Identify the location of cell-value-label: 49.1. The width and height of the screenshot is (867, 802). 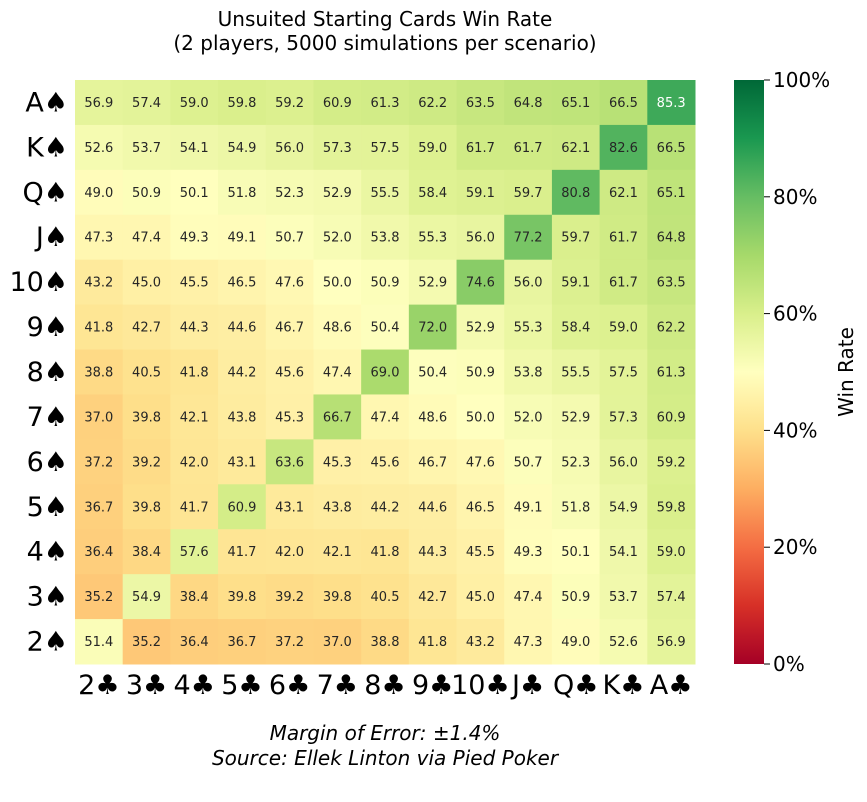
(241, 238).